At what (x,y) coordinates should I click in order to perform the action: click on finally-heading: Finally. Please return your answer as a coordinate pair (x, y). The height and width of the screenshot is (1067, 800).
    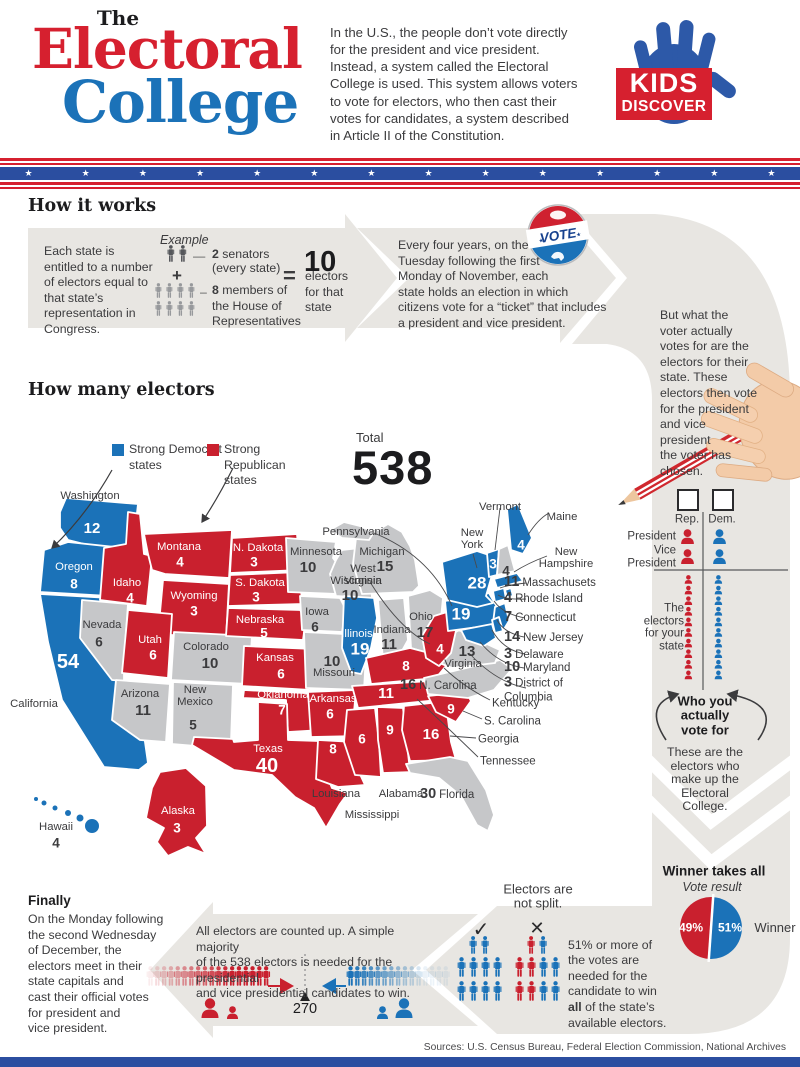
    Looking at the image, I should click on (49, 900).